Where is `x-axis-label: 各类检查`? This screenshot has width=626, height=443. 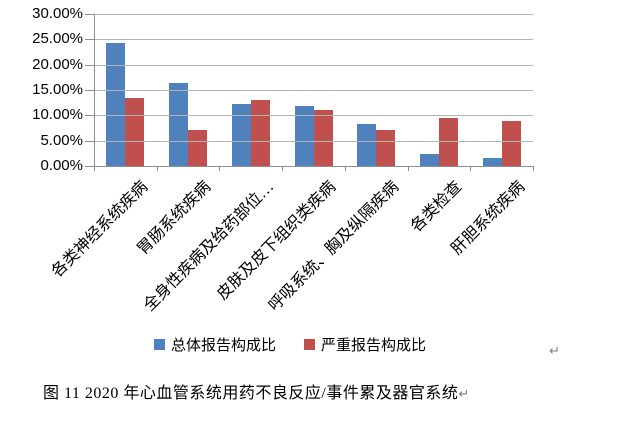
x-axis-label: 各类检查 is located at coordinates (436, 207).